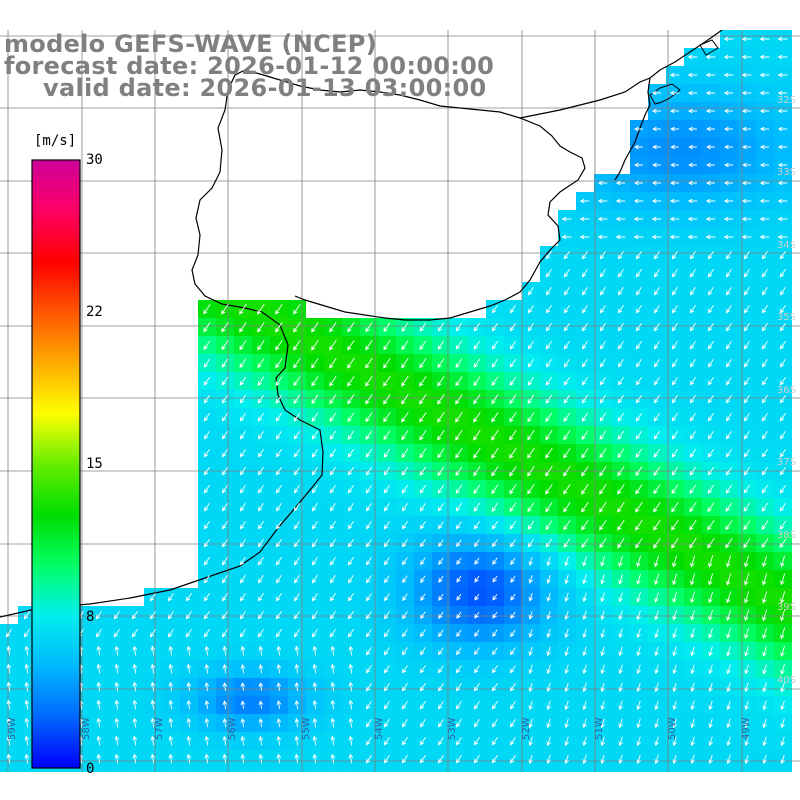 The height and width of the screenshot is (800, 800). Describe the element at coordinates (746, 728) in the screenshot. I see `lon-label: 49W` at that location.